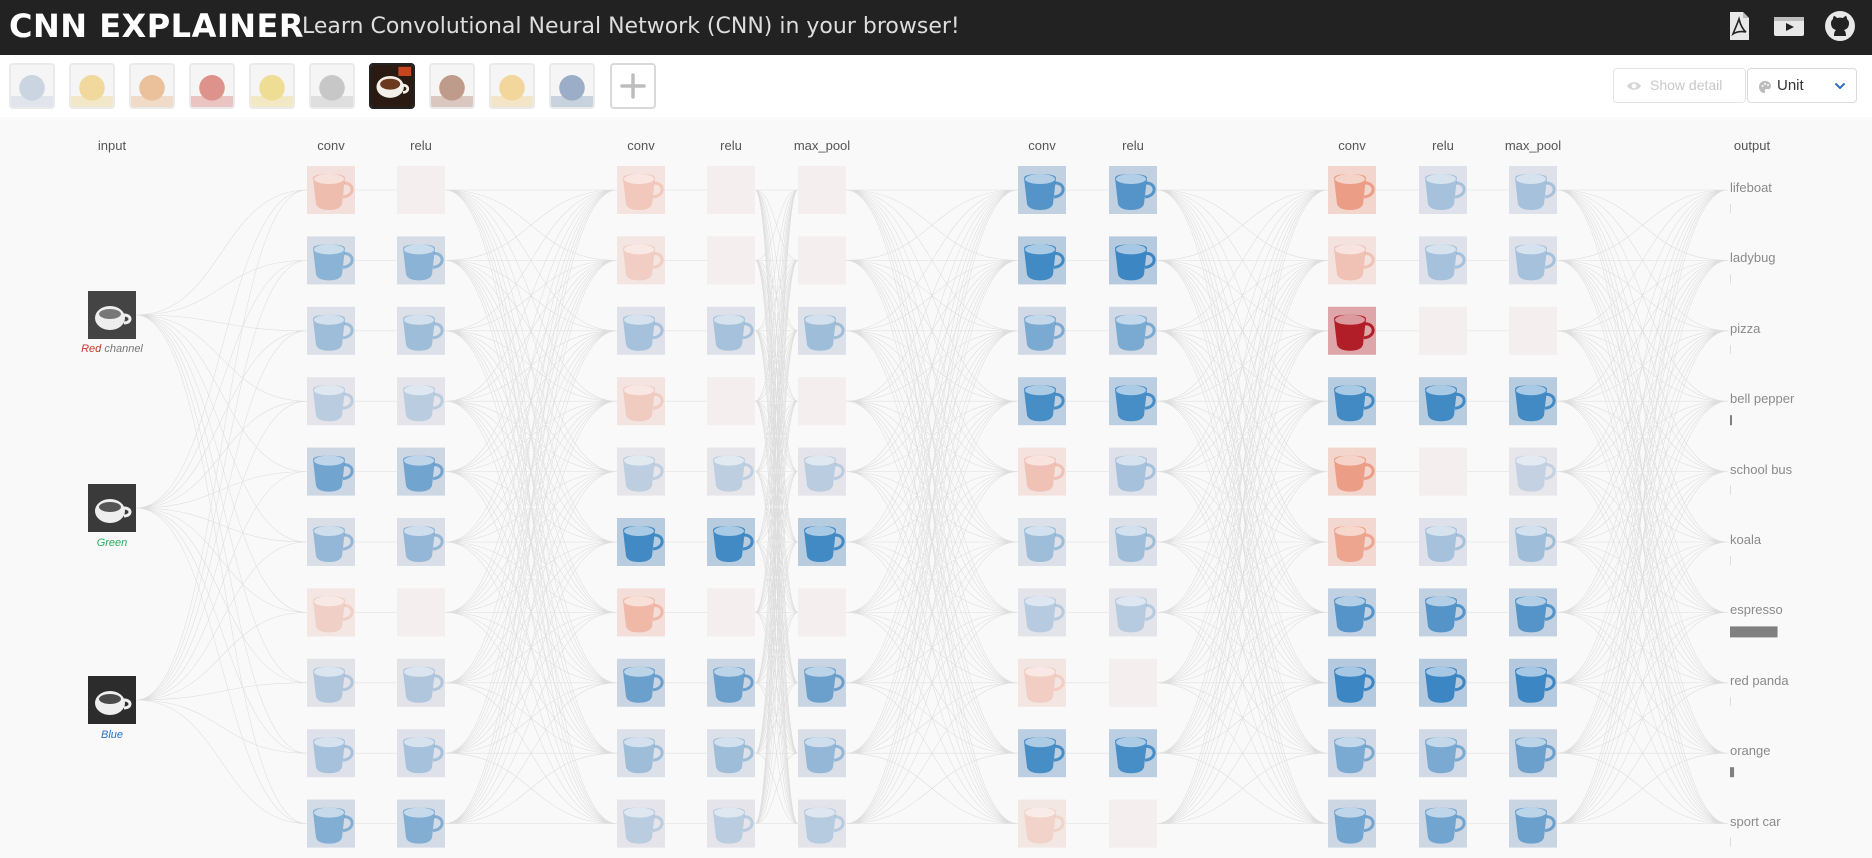 The height and width of the screenshot is (858, 1872). What do you see at coordinates (1133, 401) in the screenshot?
I see `activation-tile-L7-R3` at bounding box center [1133, 401].